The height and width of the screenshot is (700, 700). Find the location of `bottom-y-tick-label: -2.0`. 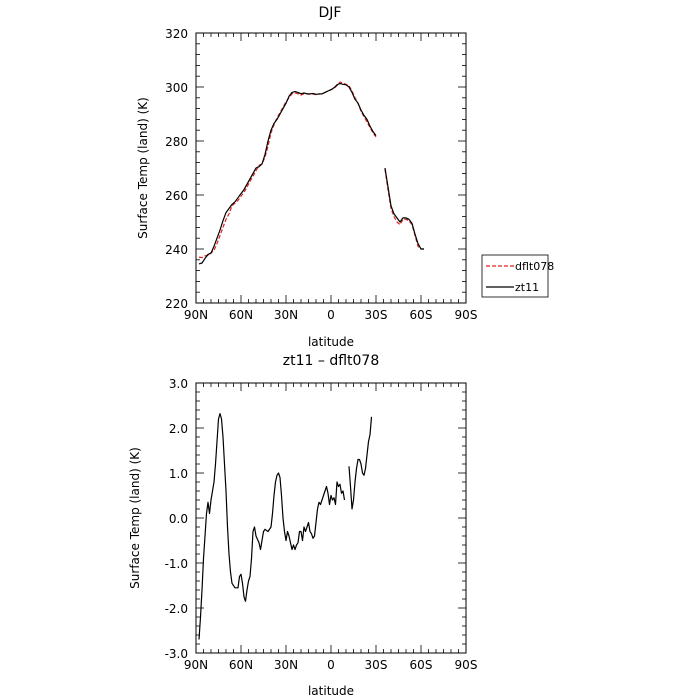

bottom-y-tick-label: -2.0 is located at coordinates (176, 609).